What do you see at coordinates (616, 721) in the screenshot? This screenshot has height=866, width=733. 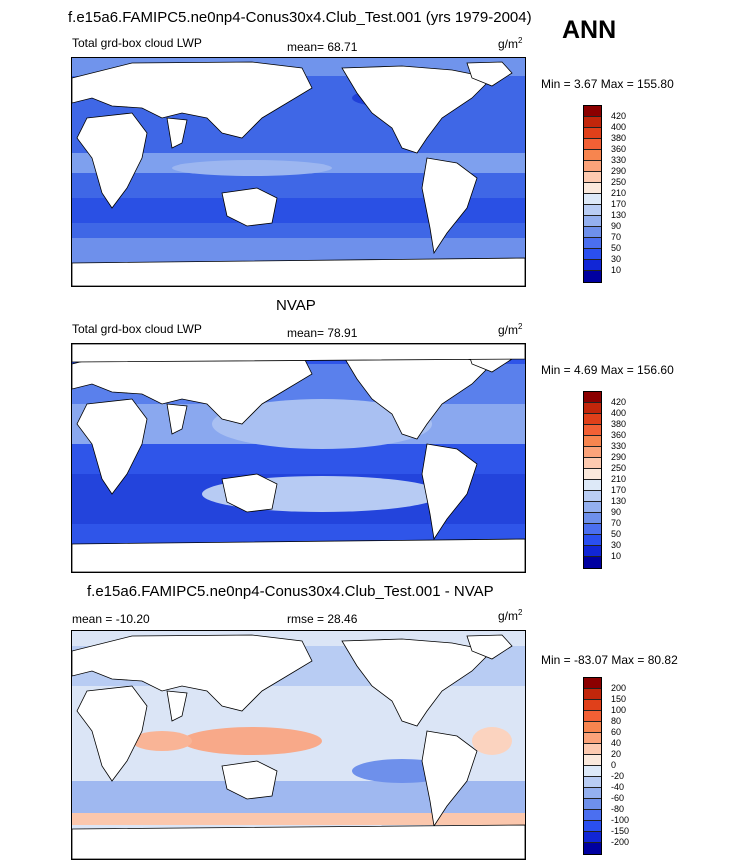 I see `panel3-colorbar-label: 80` at bounding box center [616, 721].